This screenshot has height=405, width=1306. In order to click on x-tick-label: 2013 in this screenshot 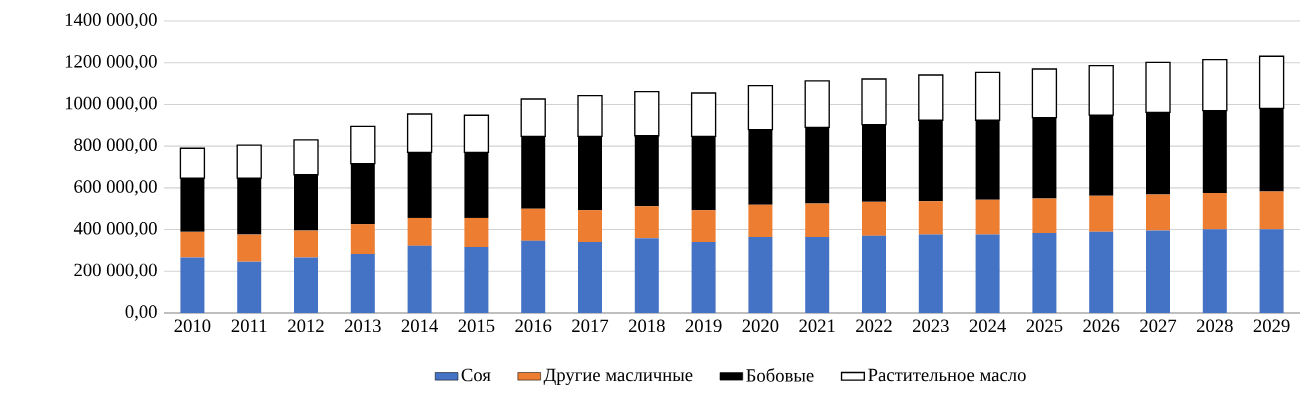, I will do `click(362, 326)`.